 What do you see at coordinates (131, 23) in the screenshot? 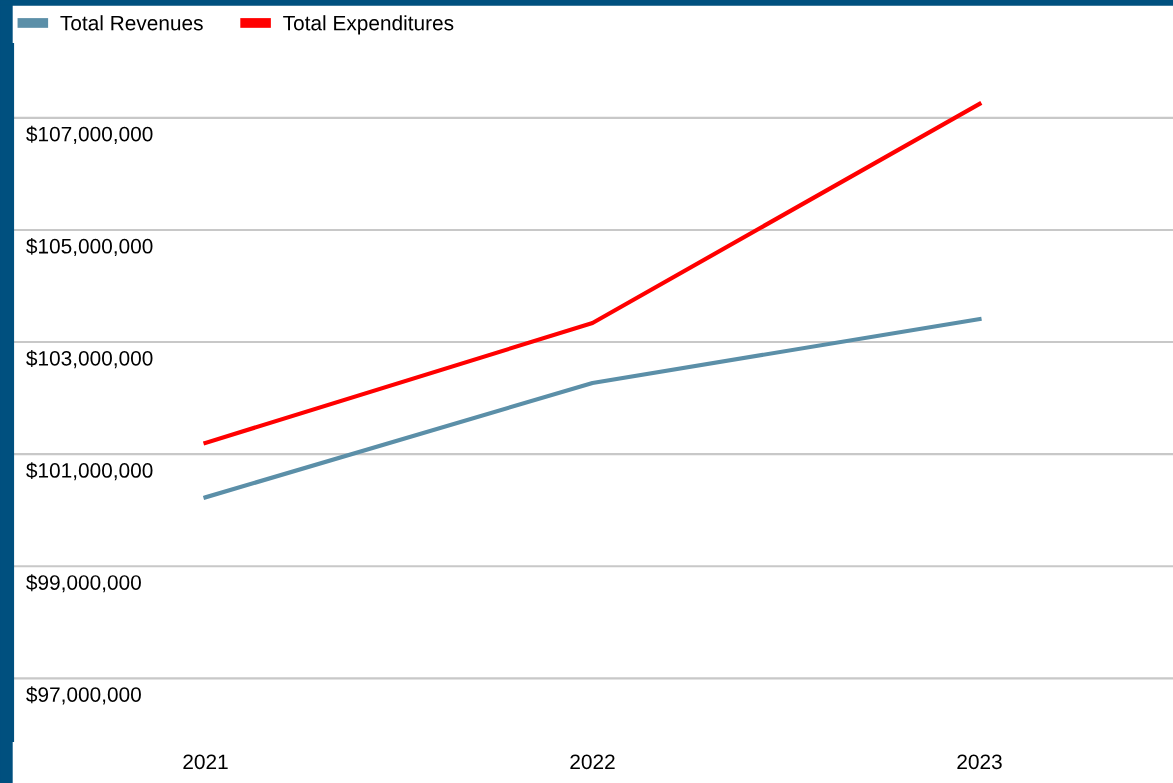
I see `legend-label: Total Revenues` at bounding box center [131, 23].